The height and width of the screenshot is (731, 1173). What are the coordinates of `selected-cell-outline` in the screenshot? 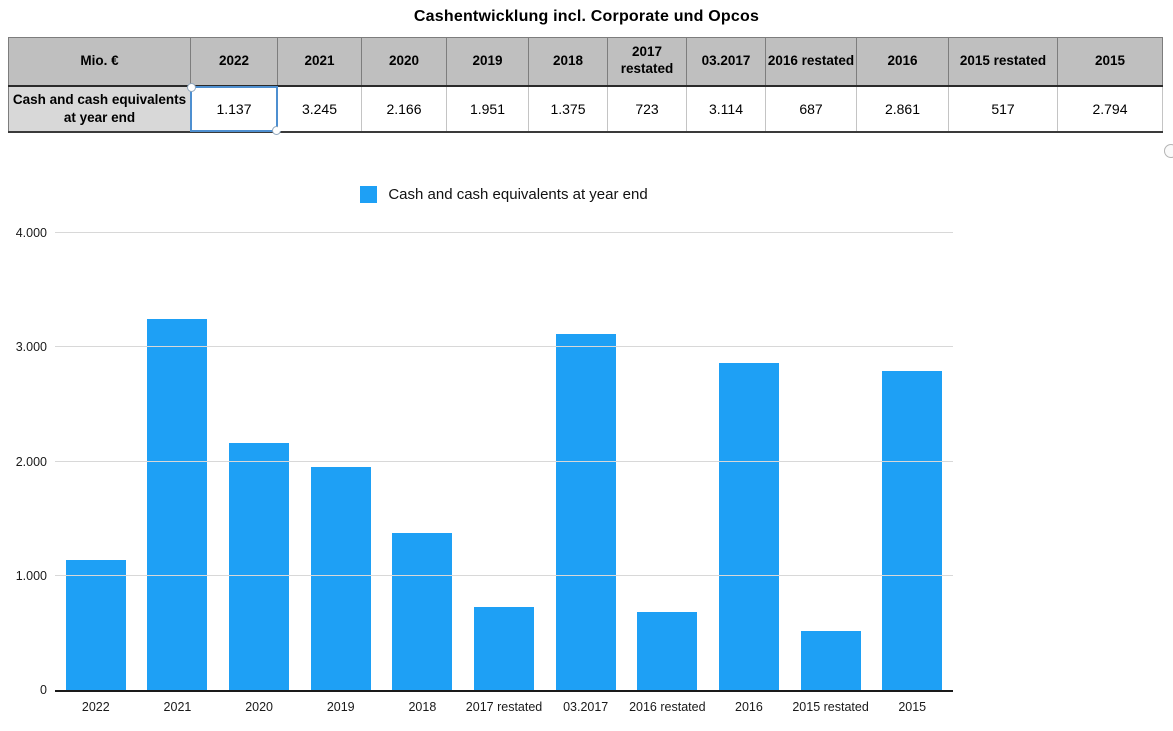 It's located at (234, 108).